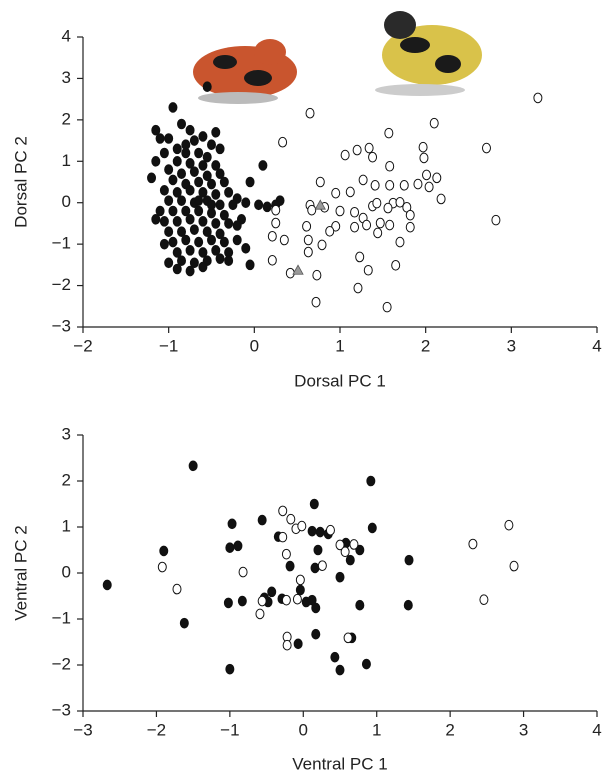  I want to click on x-tick-label: 2, so click(449, 729).